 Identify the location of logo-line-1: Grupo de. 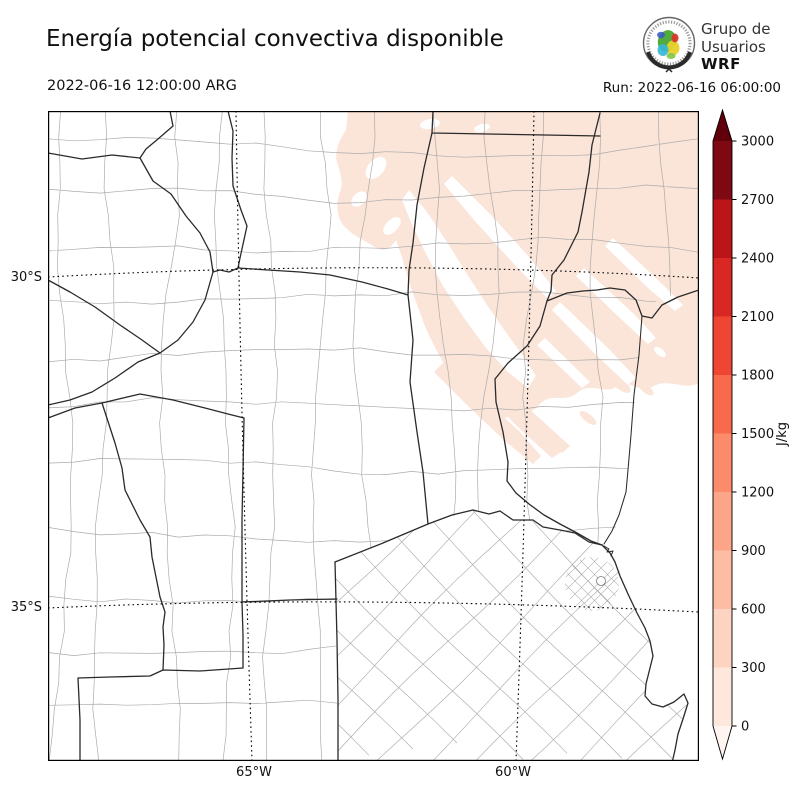
(736, 29).